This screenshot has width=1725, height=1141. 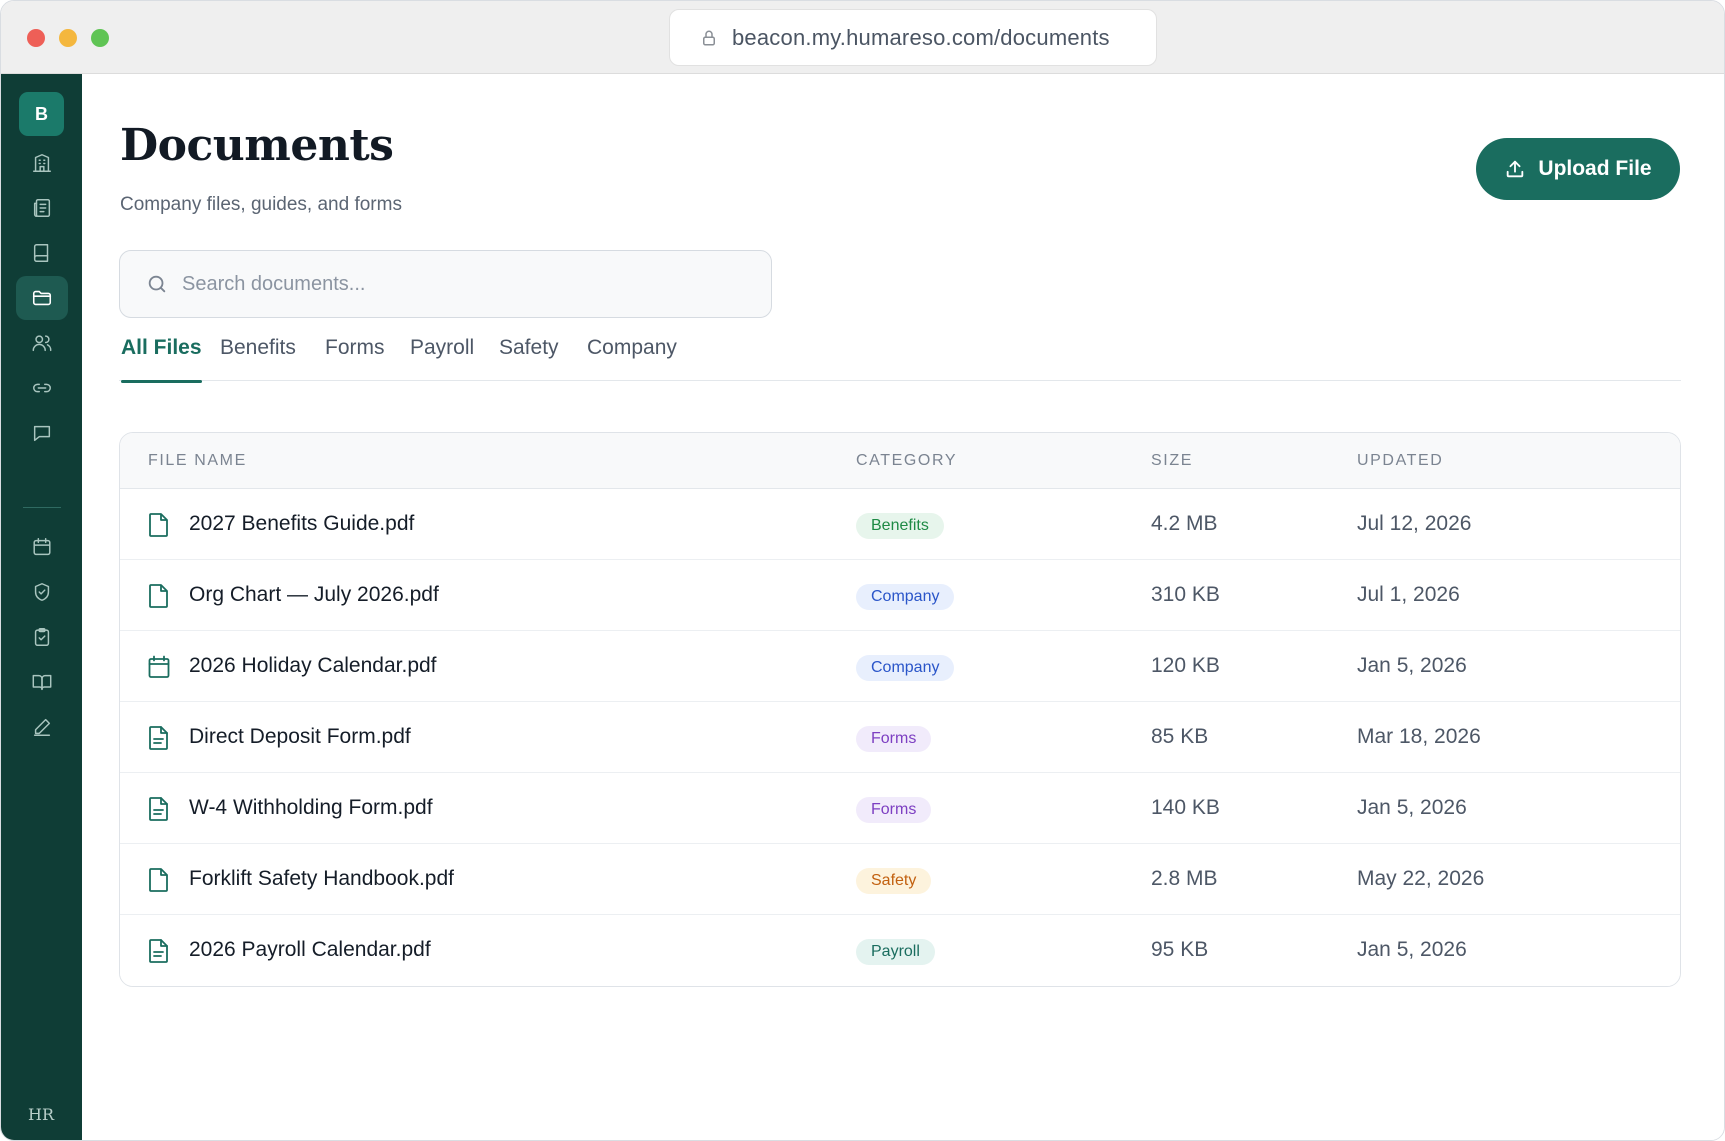 I want to click on address-bar: beacon.my.humareso.com/documents, so click(x=913, y=37).